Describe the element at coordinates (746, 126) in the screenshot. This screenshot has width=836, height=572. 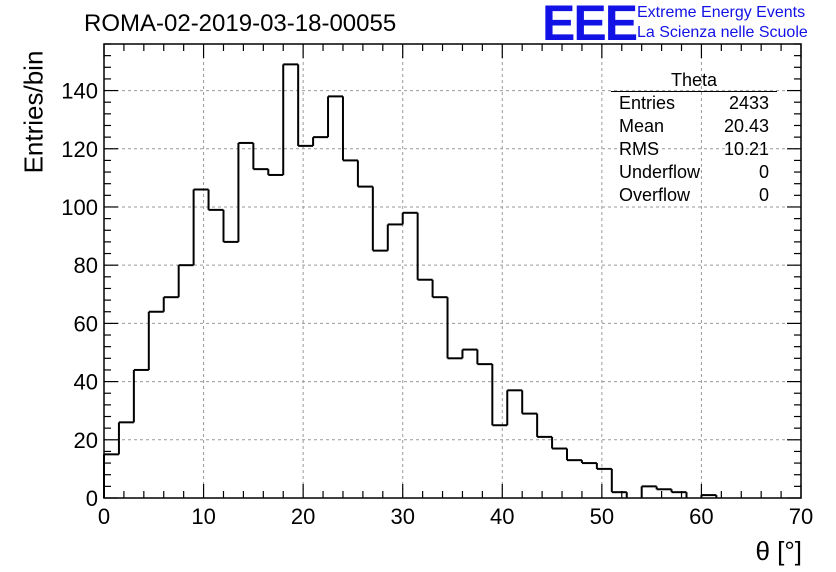
I see `stats-value: 20.43` at that location.